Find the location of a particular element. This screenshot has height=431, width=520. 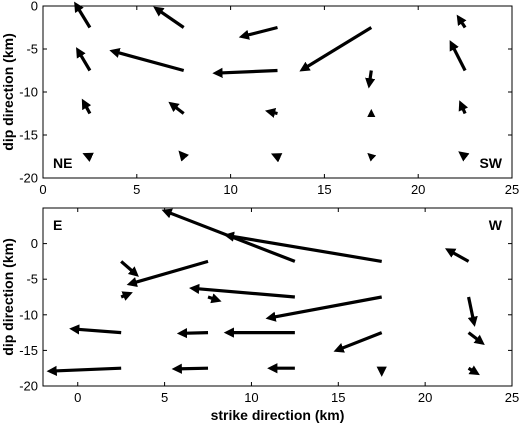

corner-label-left: NE is located at coordinates (62, 163).